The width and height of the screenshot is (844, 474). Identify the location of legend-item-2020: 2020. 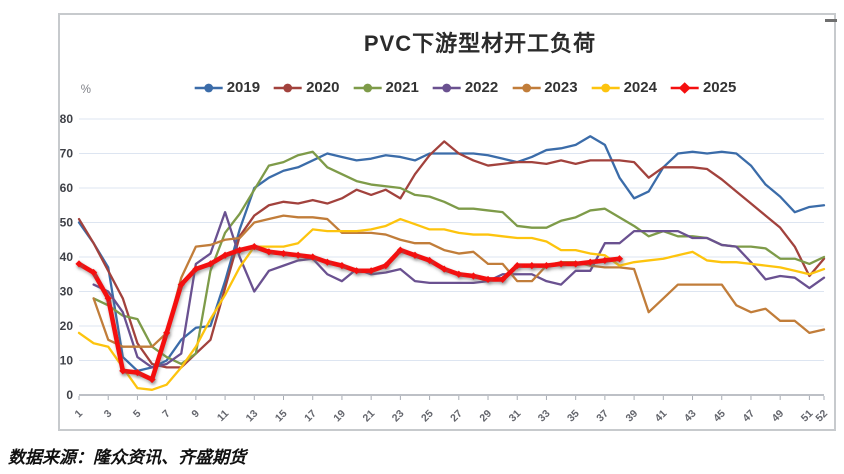
(306, 87).